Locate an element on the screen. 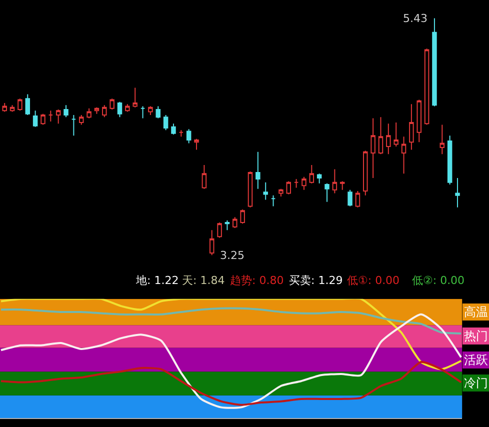 The image size is (489, 427). annotation: 3.25 is located at coordinates (232, 255).